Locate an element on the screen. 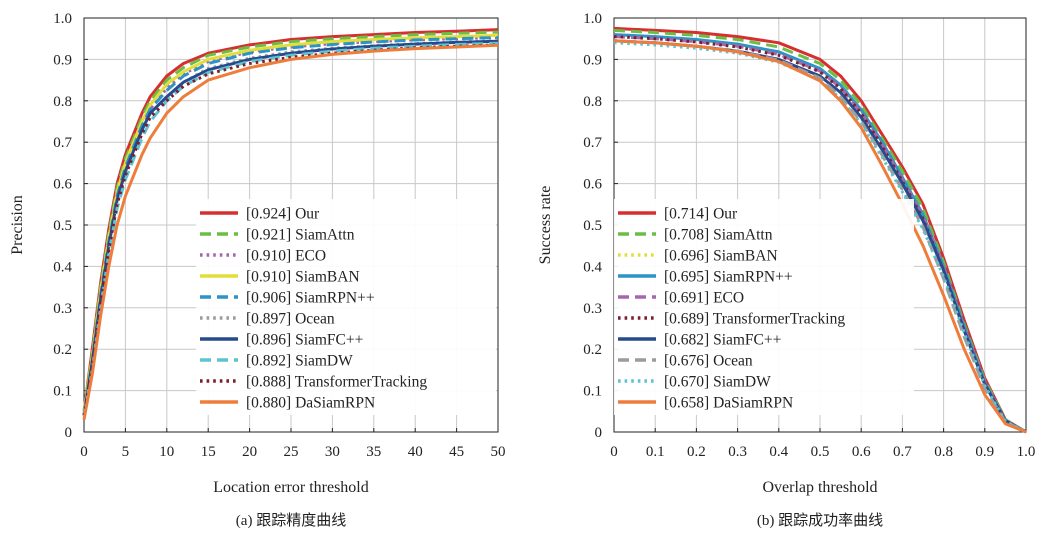 The width and height of the screenshot is (1042, 534). figure-caption: (b) 跟踪成功率曲线 is located at coordinates (820, 520).